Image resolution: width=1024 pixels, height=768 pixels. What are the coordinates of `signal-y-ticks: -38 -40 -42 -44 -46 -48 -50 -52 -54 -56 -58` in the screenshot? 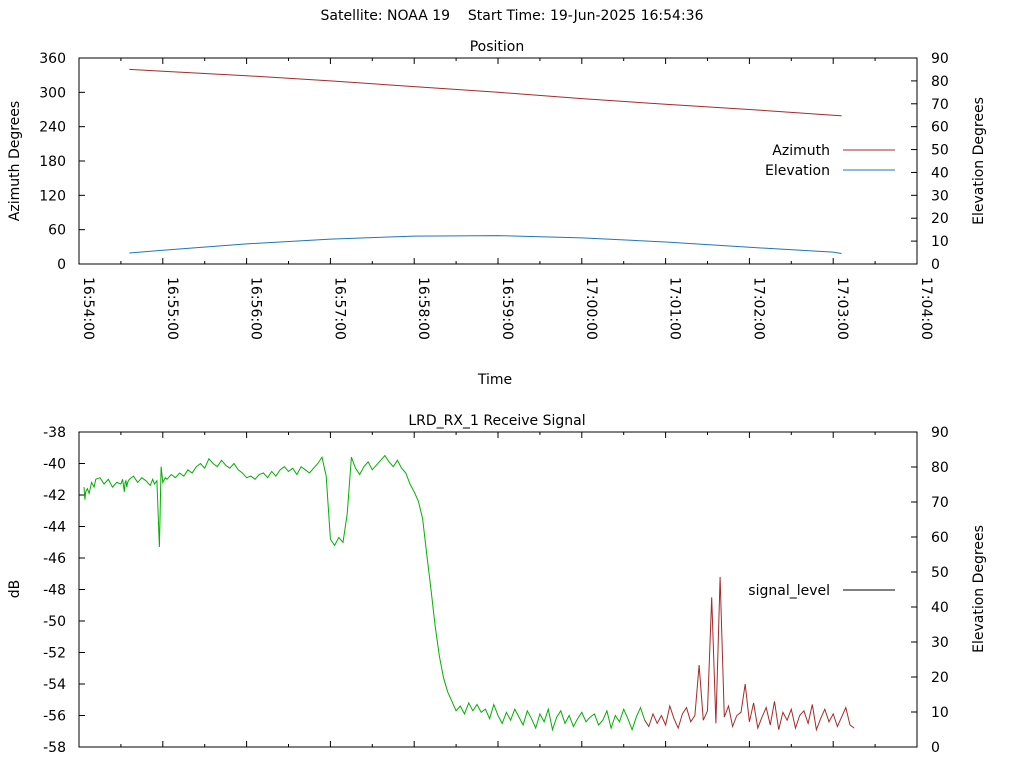 It's located at (64, 590).